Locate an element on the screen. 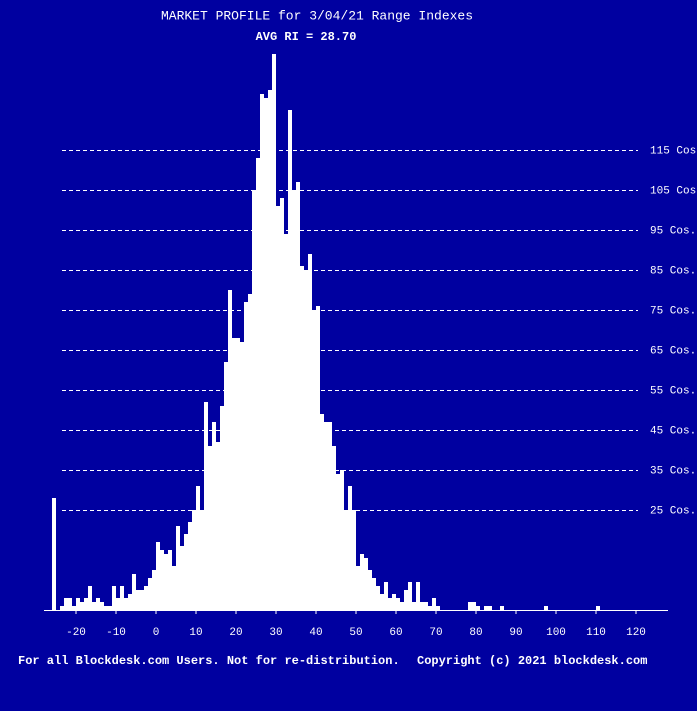 The image size is (697, 711). chart-title: MARKET PROFILE for 3/04/21 Range Indexes is located at coordinates (317, 15).